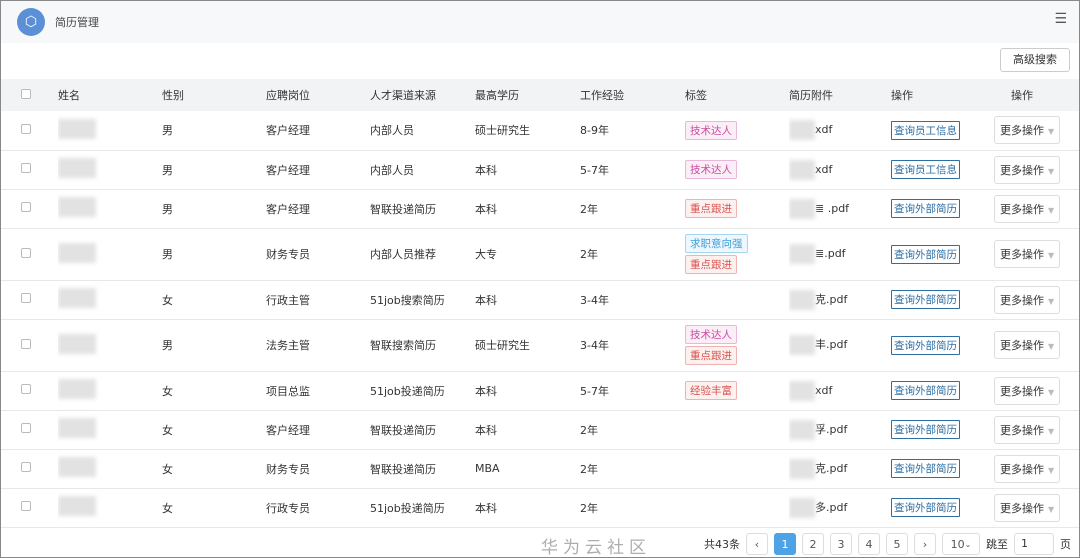  I want to click on attachment-name: ≣ .pdf, so click(832, 208).